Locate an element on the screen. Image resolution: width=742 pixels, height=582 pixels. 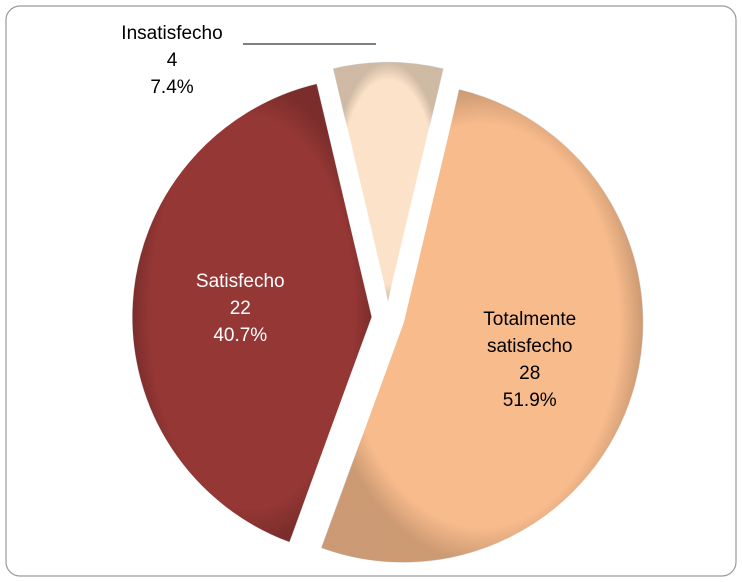
slice-label-percent: 7.4% is located at coordinates (171, 87).